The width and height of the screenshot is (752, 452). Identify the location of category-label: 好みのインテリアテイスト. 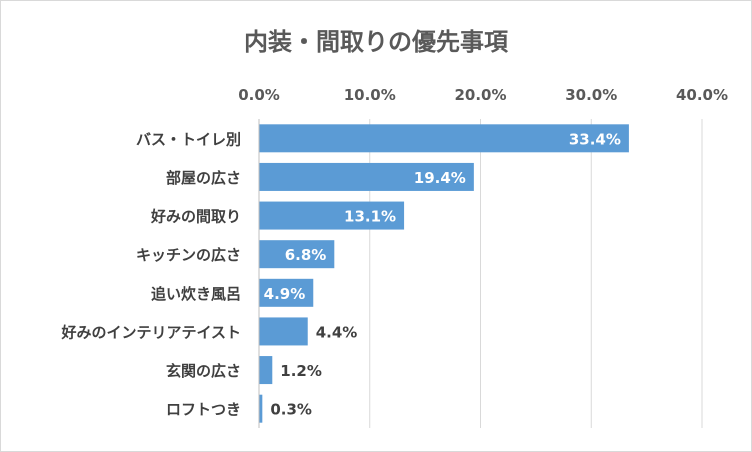
(150, 332).